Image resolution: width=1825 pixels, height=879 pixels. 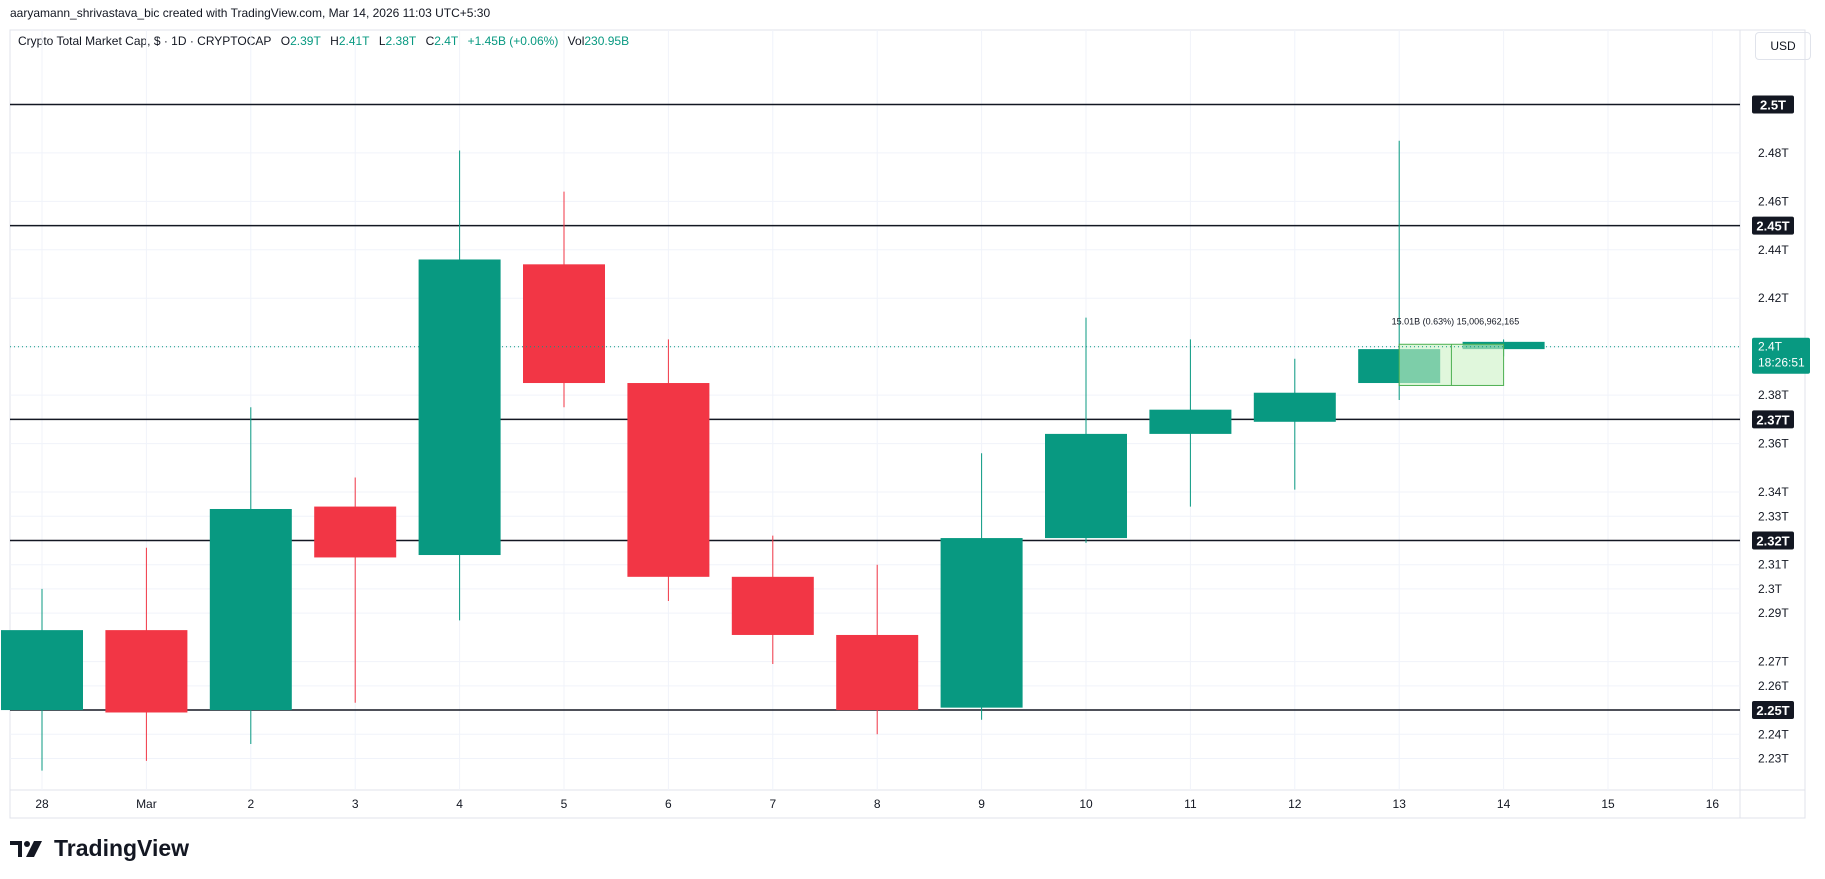 I want to click on low-label: L, so click(x=382, y=41).